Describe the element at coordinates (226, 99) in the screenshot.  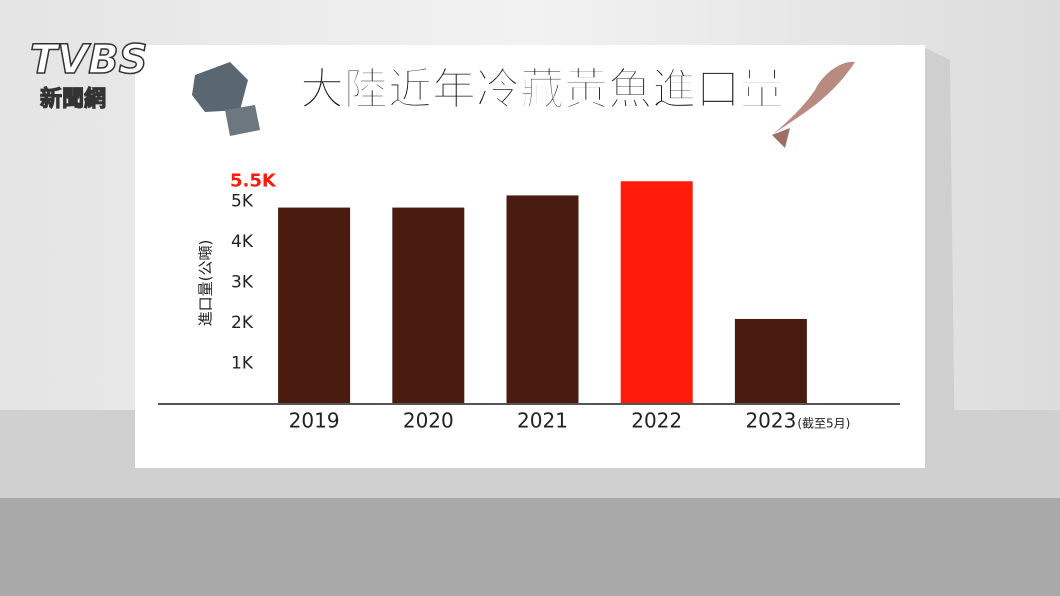
I see `rocks` at that location.